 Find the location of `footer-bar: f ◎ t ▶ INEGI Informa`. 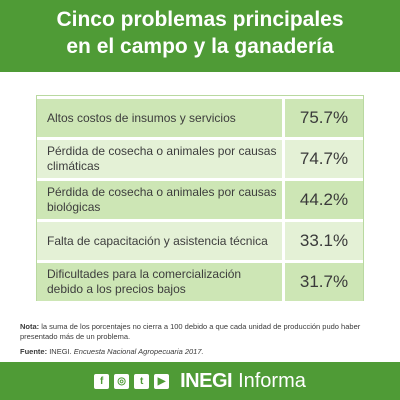

footer-bar: f ◎ t ▶ INEGI Informa is located at coordinates (200, 381).